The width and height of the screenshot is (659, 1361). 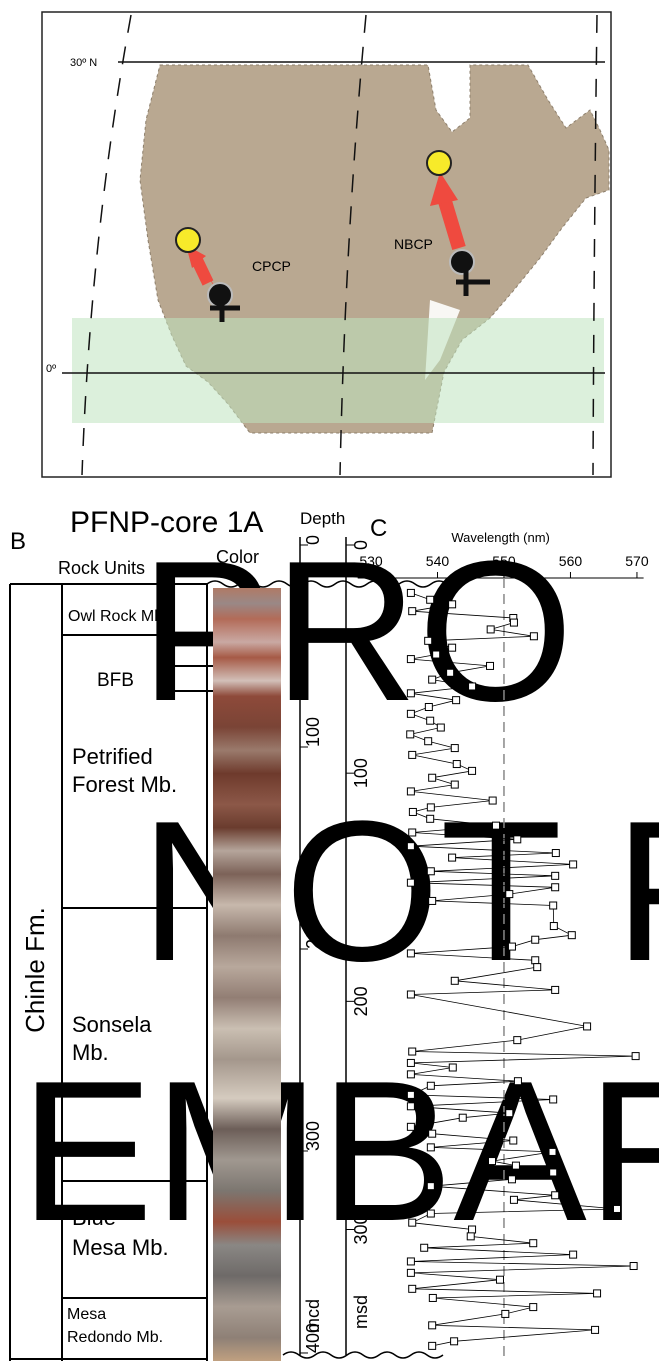 What do you see at coordinates (124, 784) in the screenshot?
I see `member-label: Forest Mb.` at bounding box center [124, 784].